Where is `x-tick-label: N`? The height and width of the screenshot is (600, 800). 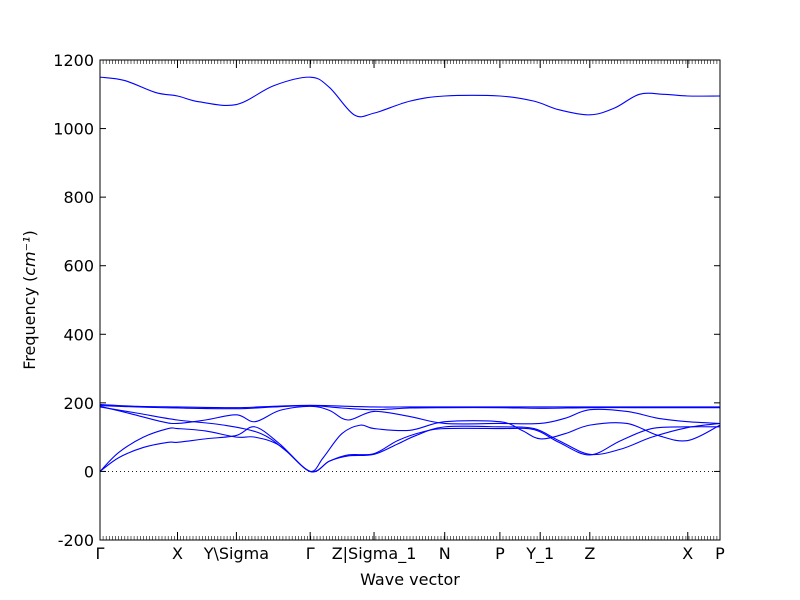 x-tick-label: N is located at coordinates (445, 553).